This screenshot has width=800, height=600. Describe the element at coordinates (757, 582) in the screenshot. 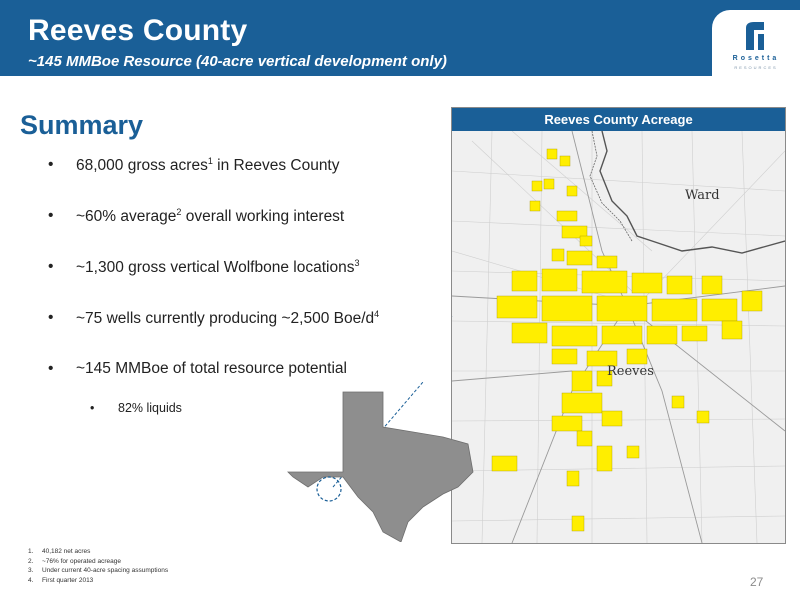

I see `page-number: 27` at that location.